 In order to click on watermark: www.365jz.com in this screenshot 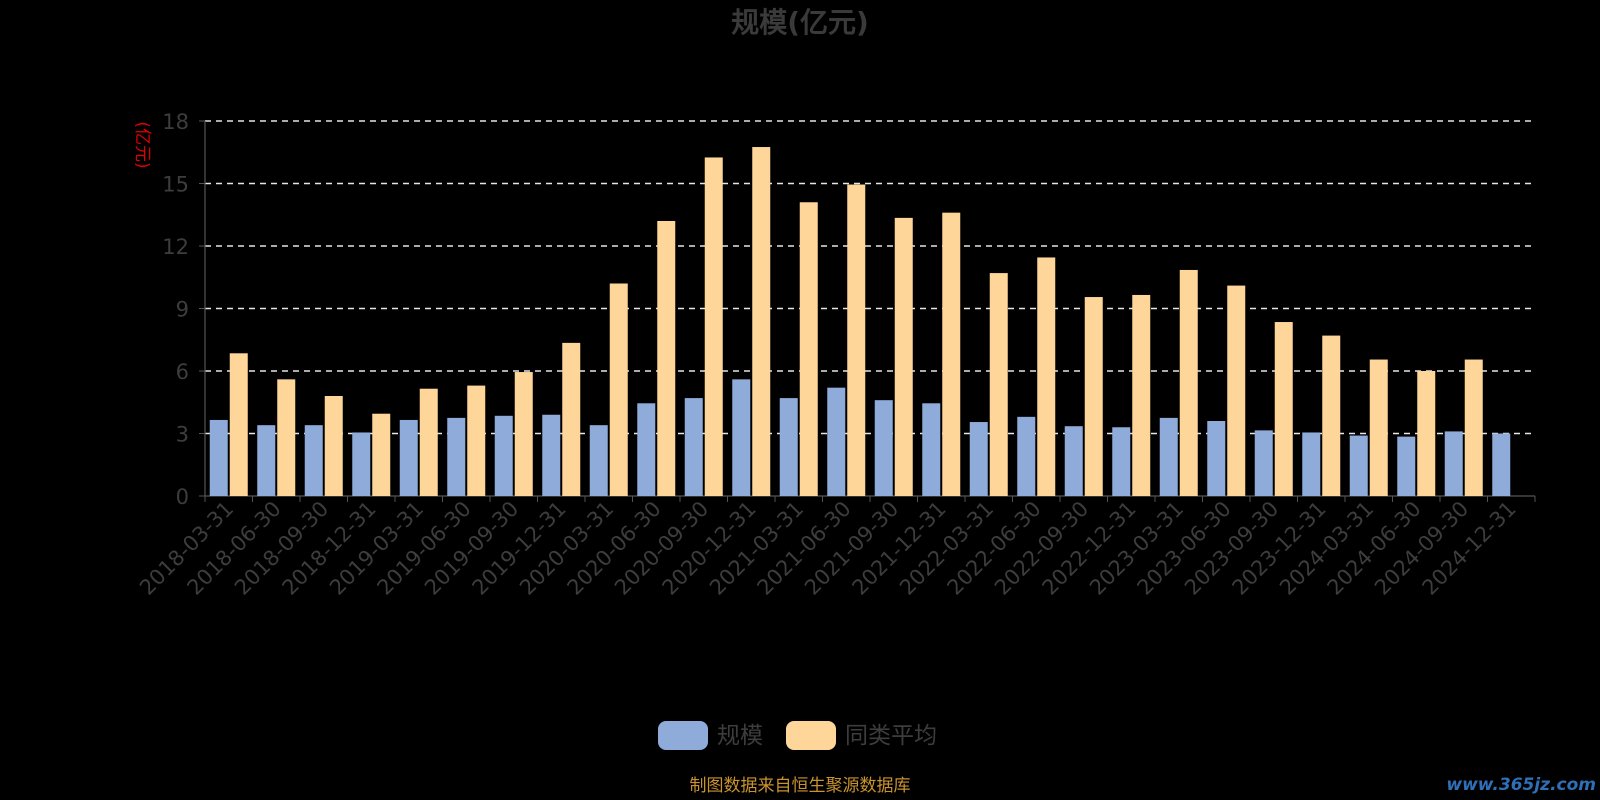, I will do `click(1521, 785)`.